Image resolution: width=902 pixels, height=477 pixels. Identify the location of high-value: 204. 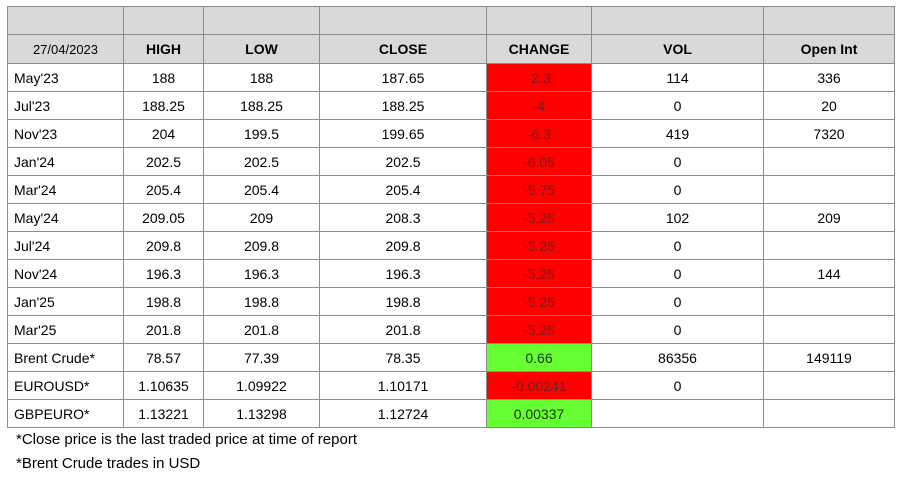
(163, 133).